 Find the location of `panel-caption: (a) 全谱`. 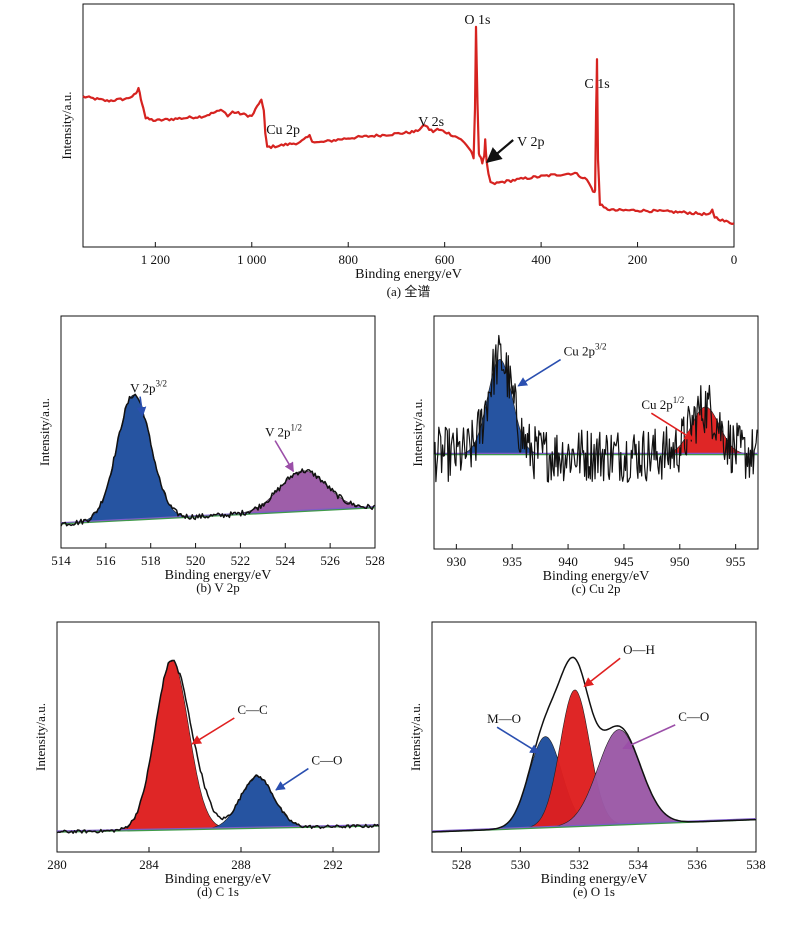

panel-caption: (a) 全谱 is located at coordinates (409, 291).